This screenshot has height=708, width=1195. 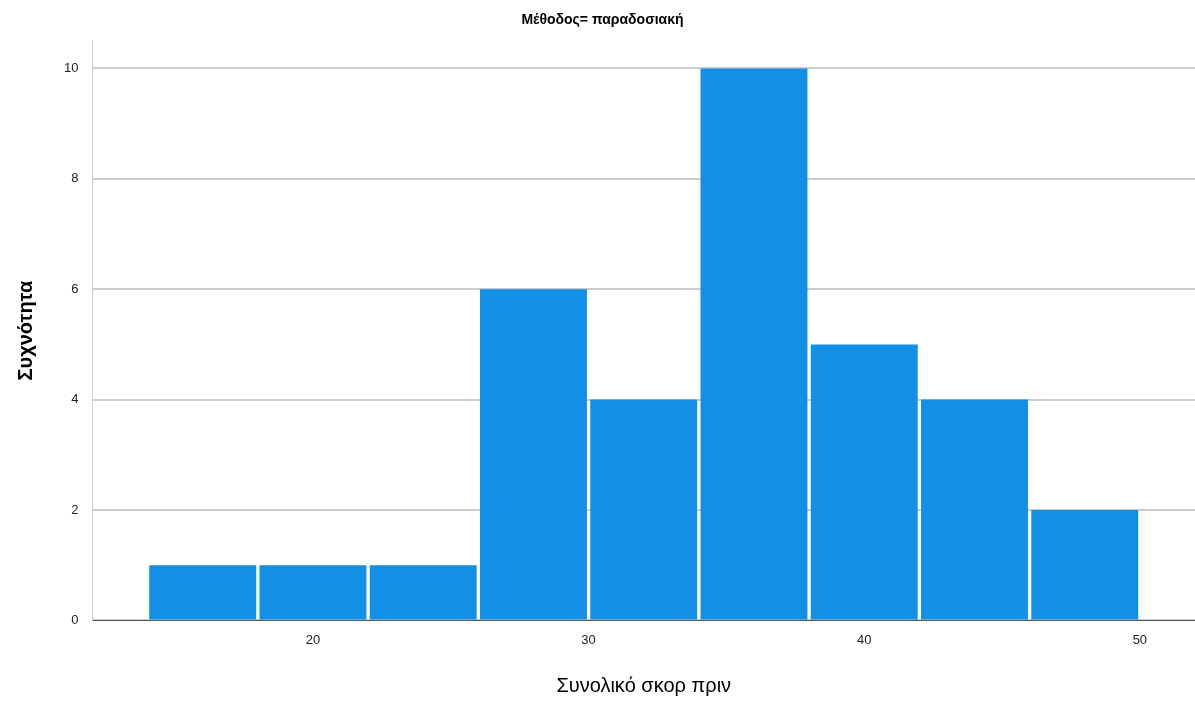 I want to click on x-tick-label: 20, so click(x=313, y=639).